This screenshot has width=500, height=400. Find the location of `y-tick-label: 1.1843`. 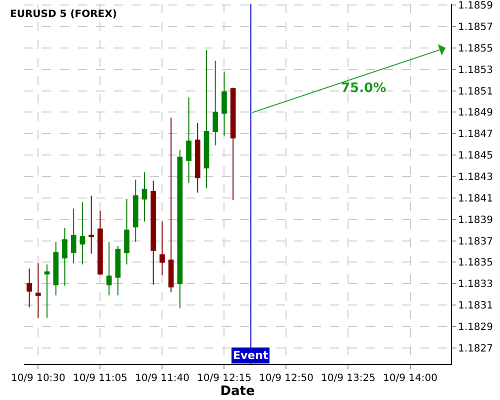

y-tick-label: 1.1843 is located at coordinates (475, 177).